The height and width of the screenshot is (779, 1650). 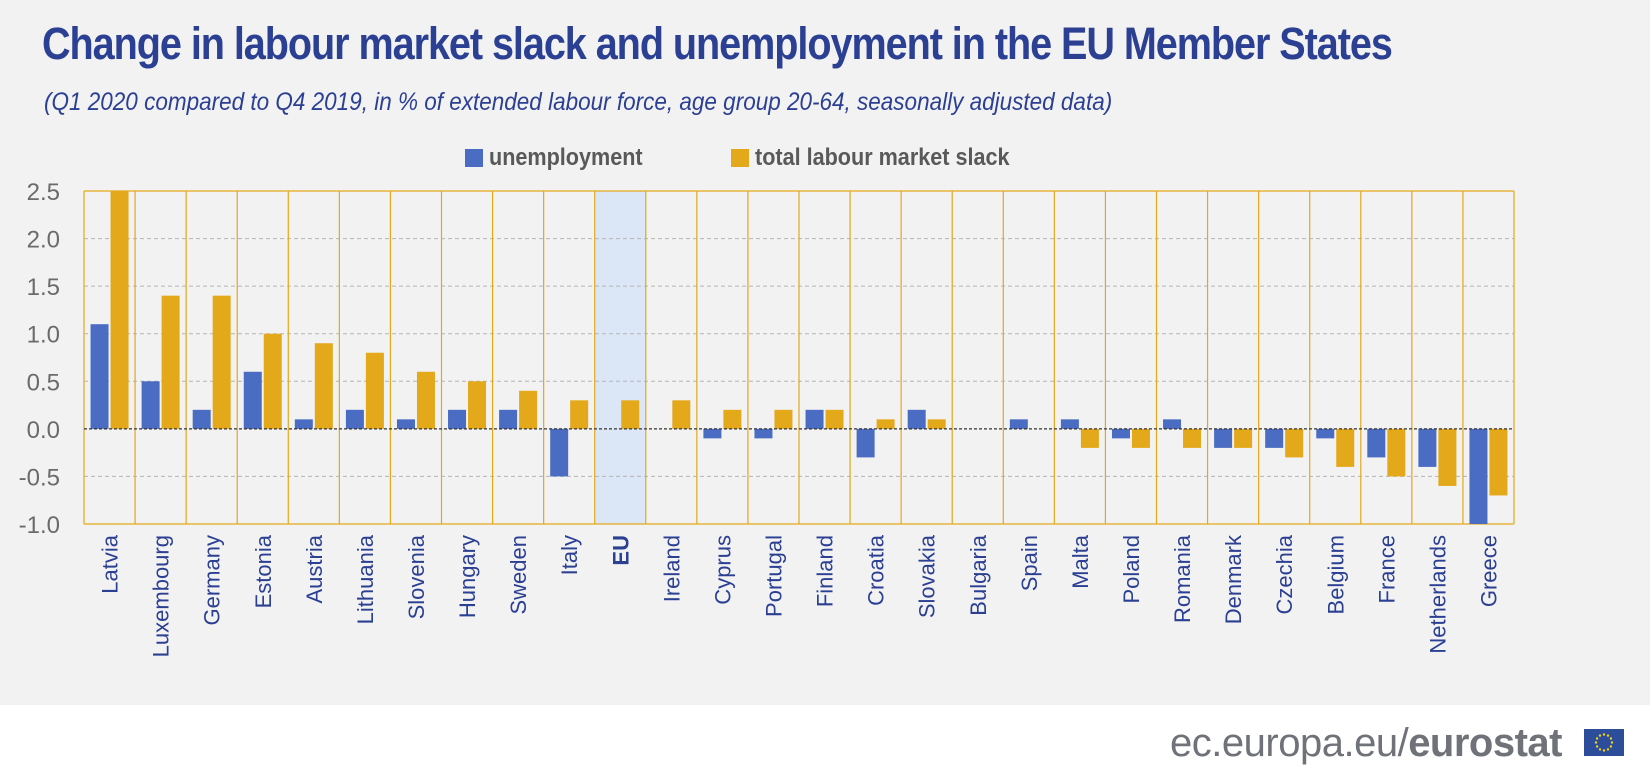 I want to click on category-label: Croatia, so click(x=876, y=570).